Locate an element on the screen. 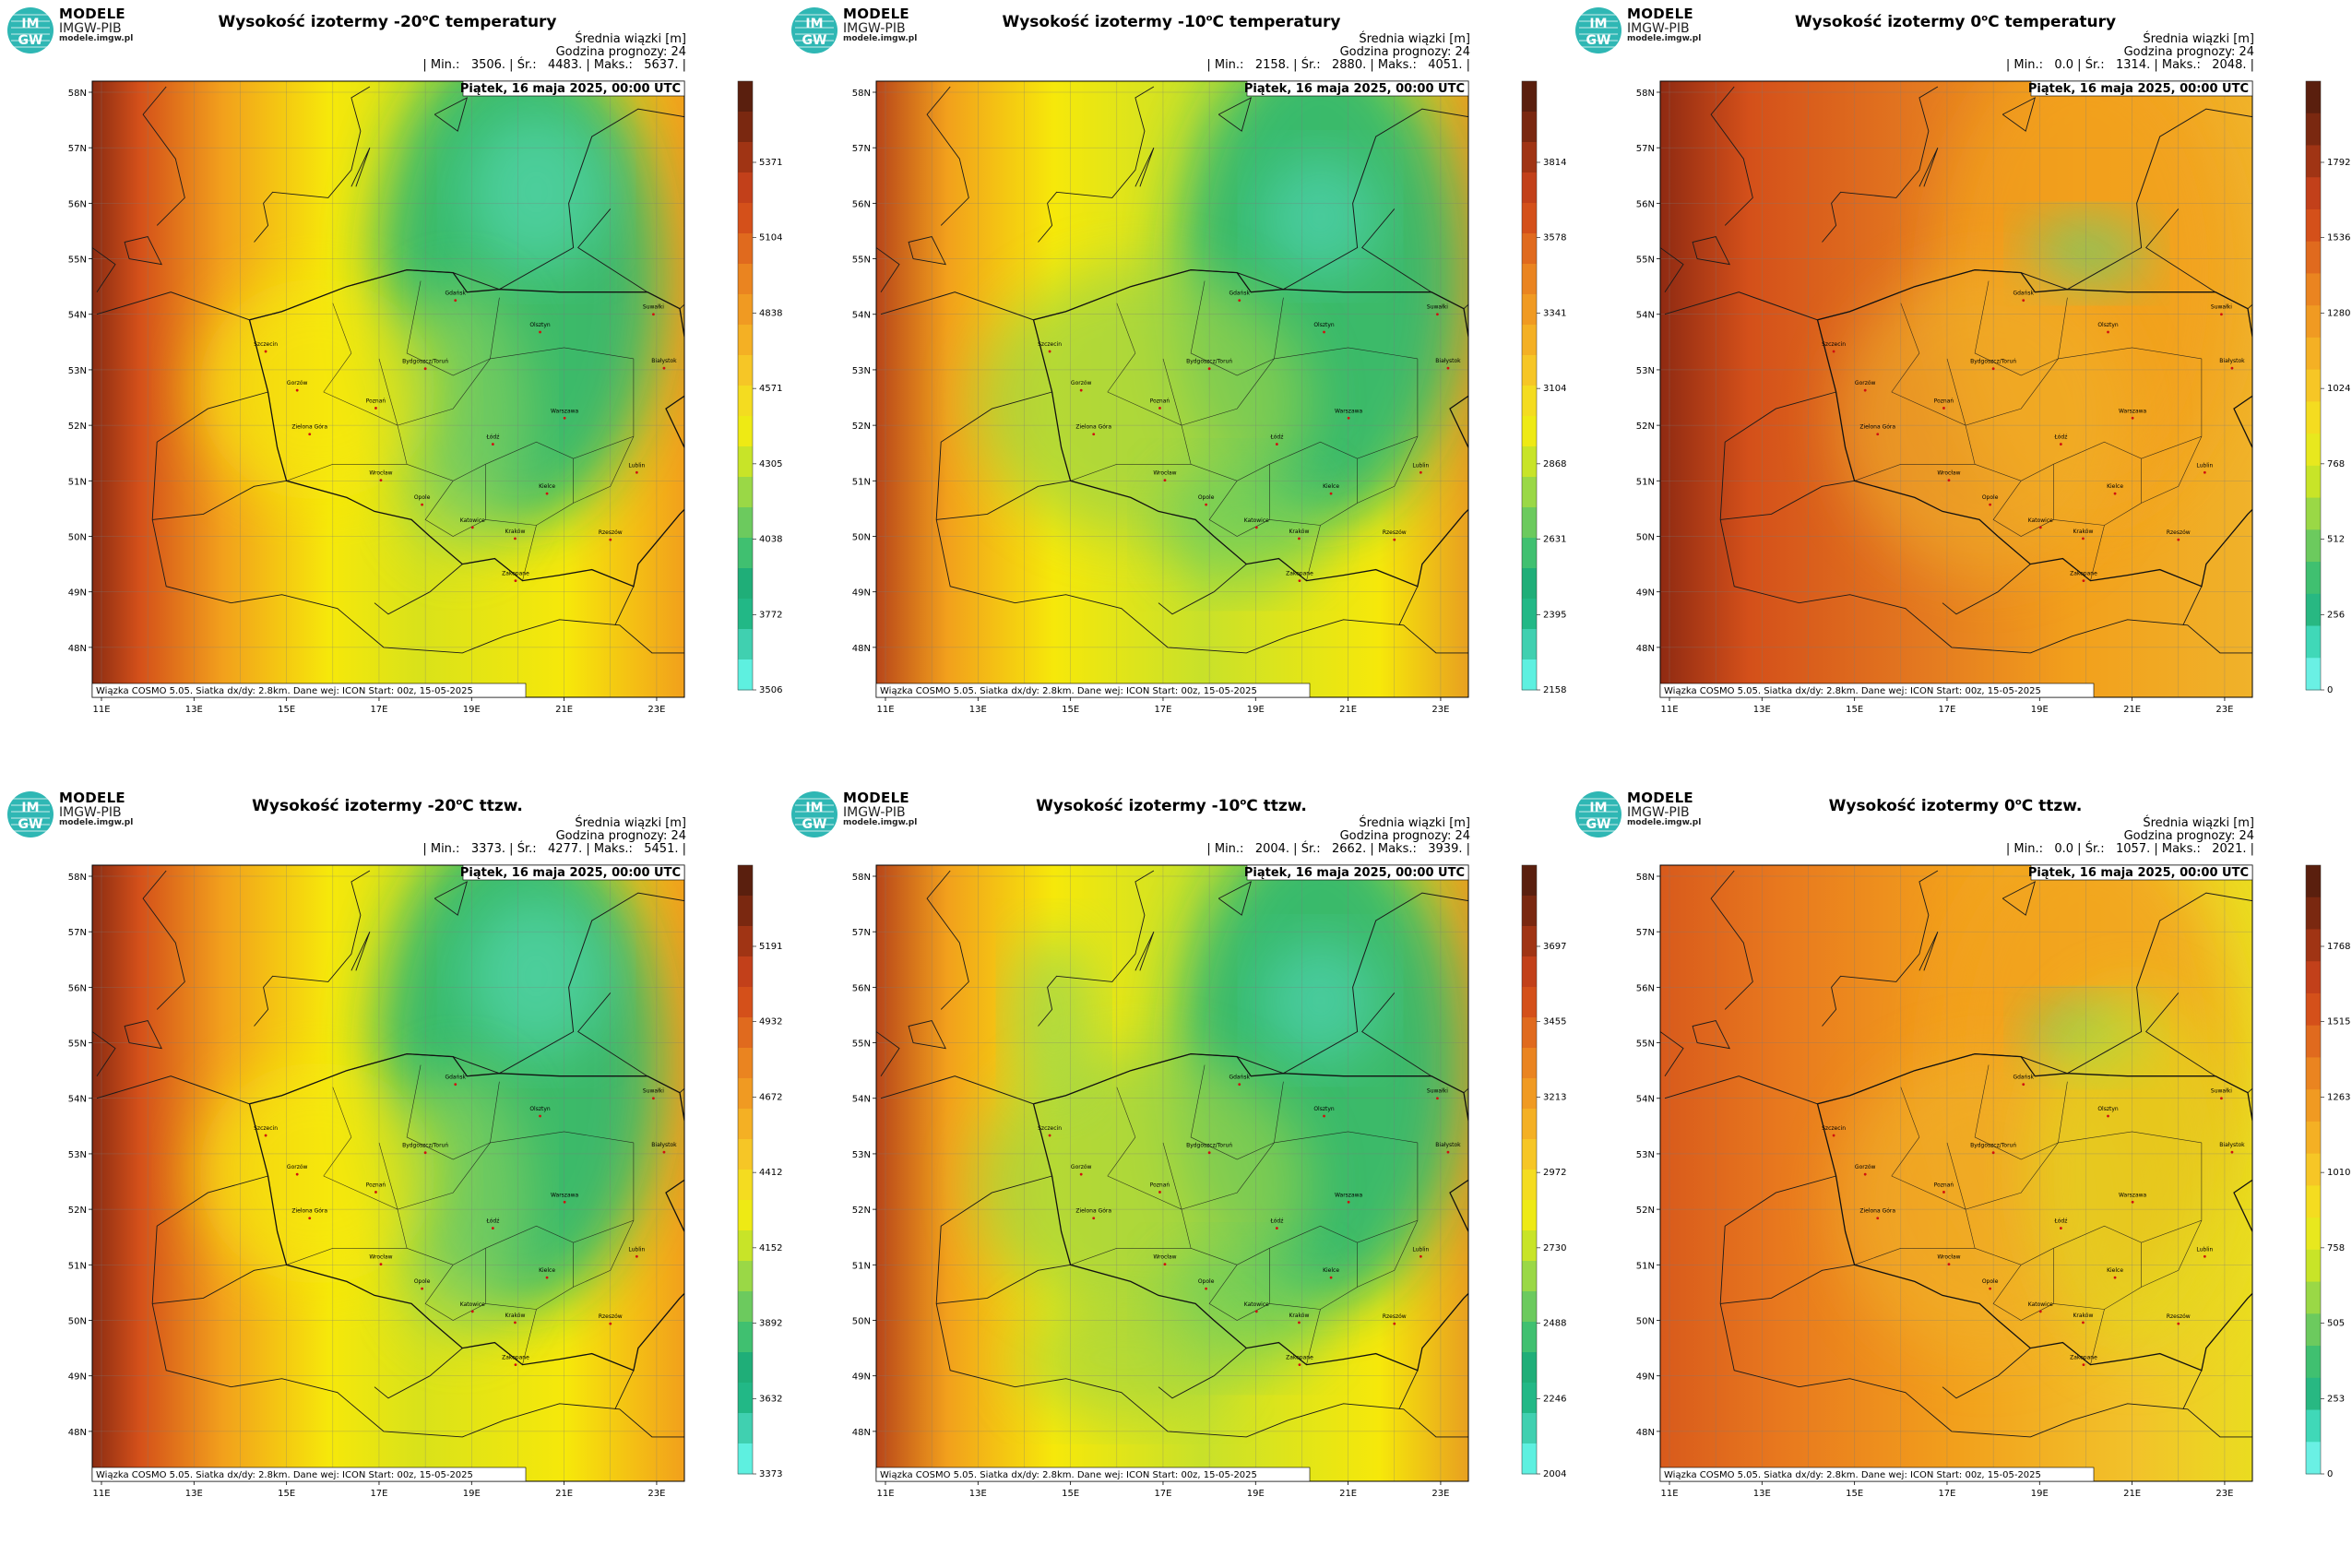 The image size is (2352, 1568). colorbar-tick-label: 5371 is located at coordinates (770, 163).